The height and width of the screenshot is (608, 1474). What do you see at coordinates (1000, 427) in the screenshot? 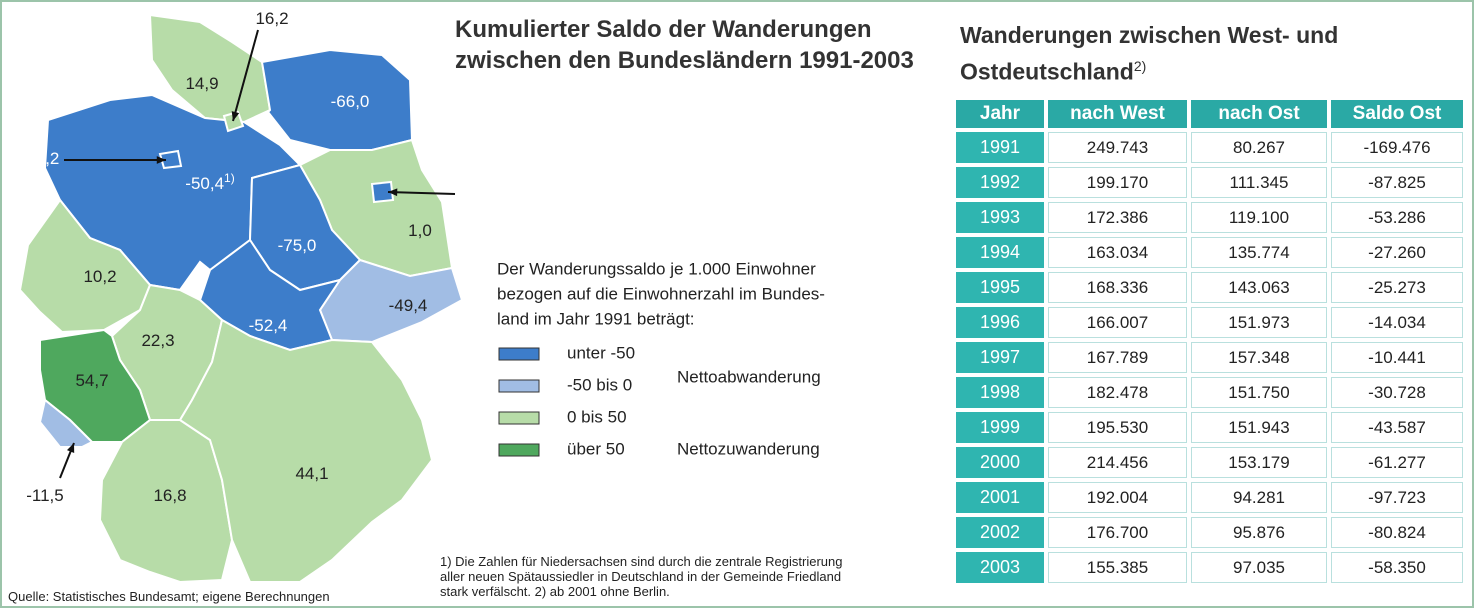
I see `year-cell: 1999` at bounding box center [1000, 427].